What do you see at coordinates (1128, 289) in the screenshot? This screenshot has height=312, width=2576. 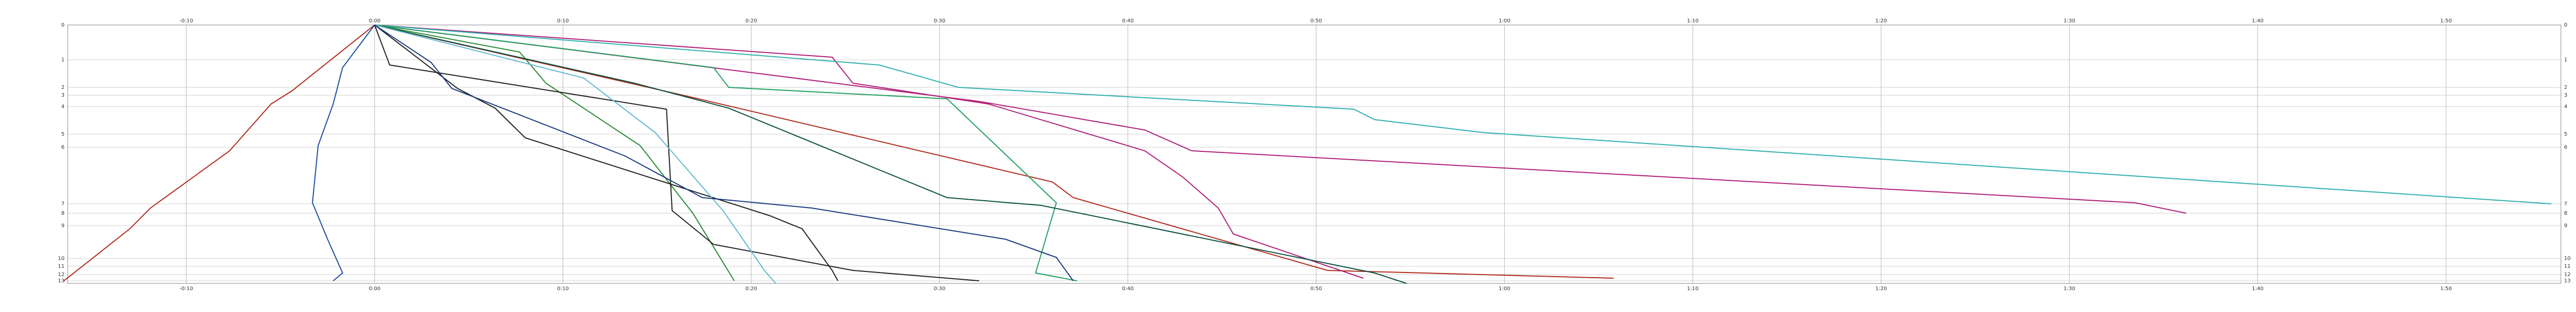 I see `x-tick-label: 0:40` at bounding box center [1128, 289].